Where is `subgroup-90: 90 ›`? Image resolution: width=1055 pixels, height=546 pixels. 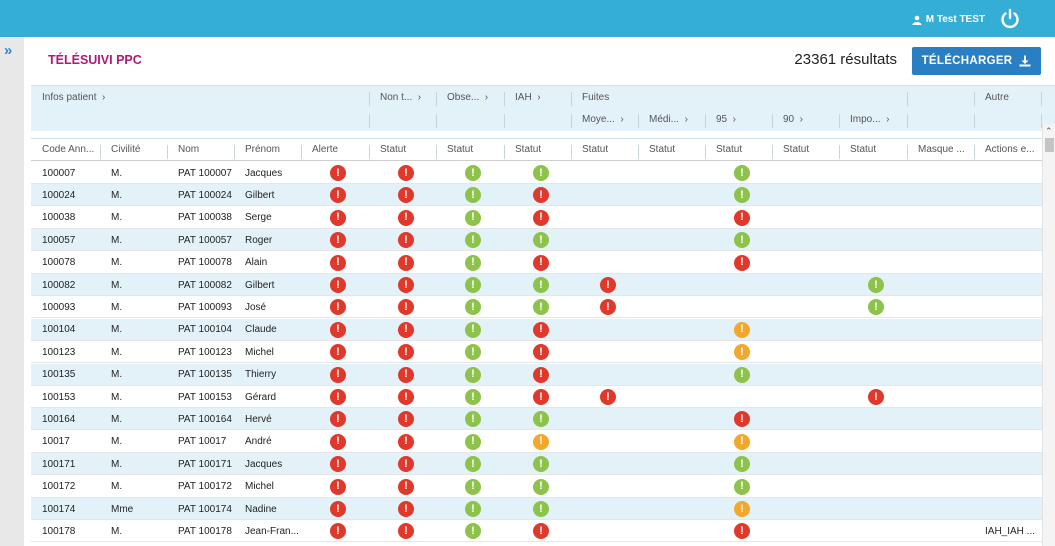 subgroup-90: 90 › is located at coordinates (793, 119).